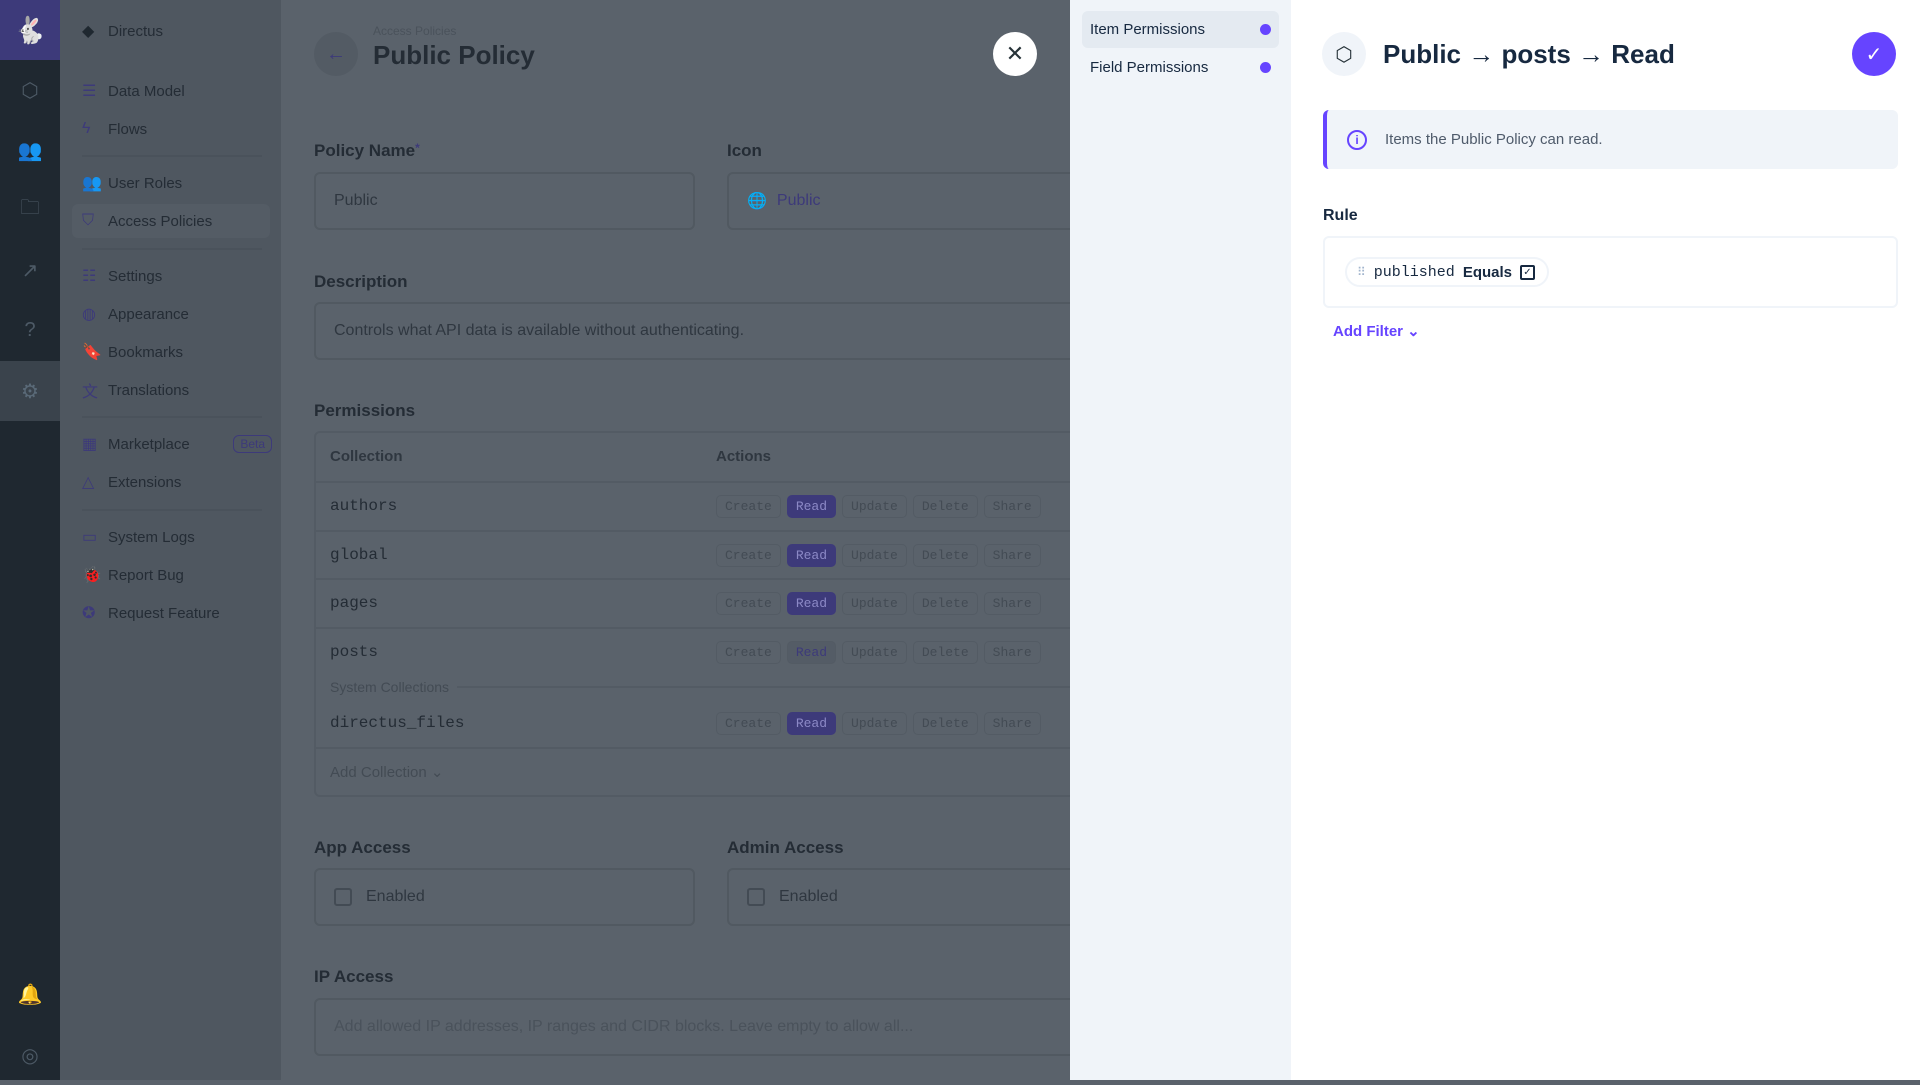 Image resolution: width=1920 pixels, height=1085 pixels. What do you see at coordinates (1487, 272) in the screenshot?
I see `filter-operator: Equals` at bounding box center [1487, 272].